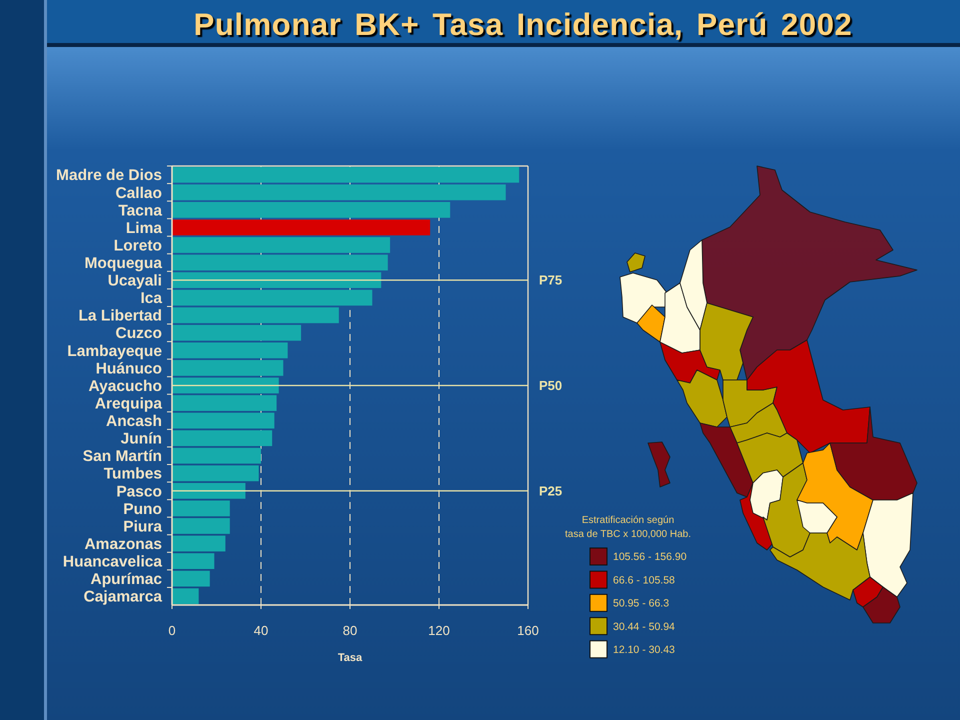 This screenshot has width=960, height=720. What do you see at coordinates (144, 228) in the screenshot?
I see `y-tick-label: Lima` at bounding box center [144, 228].